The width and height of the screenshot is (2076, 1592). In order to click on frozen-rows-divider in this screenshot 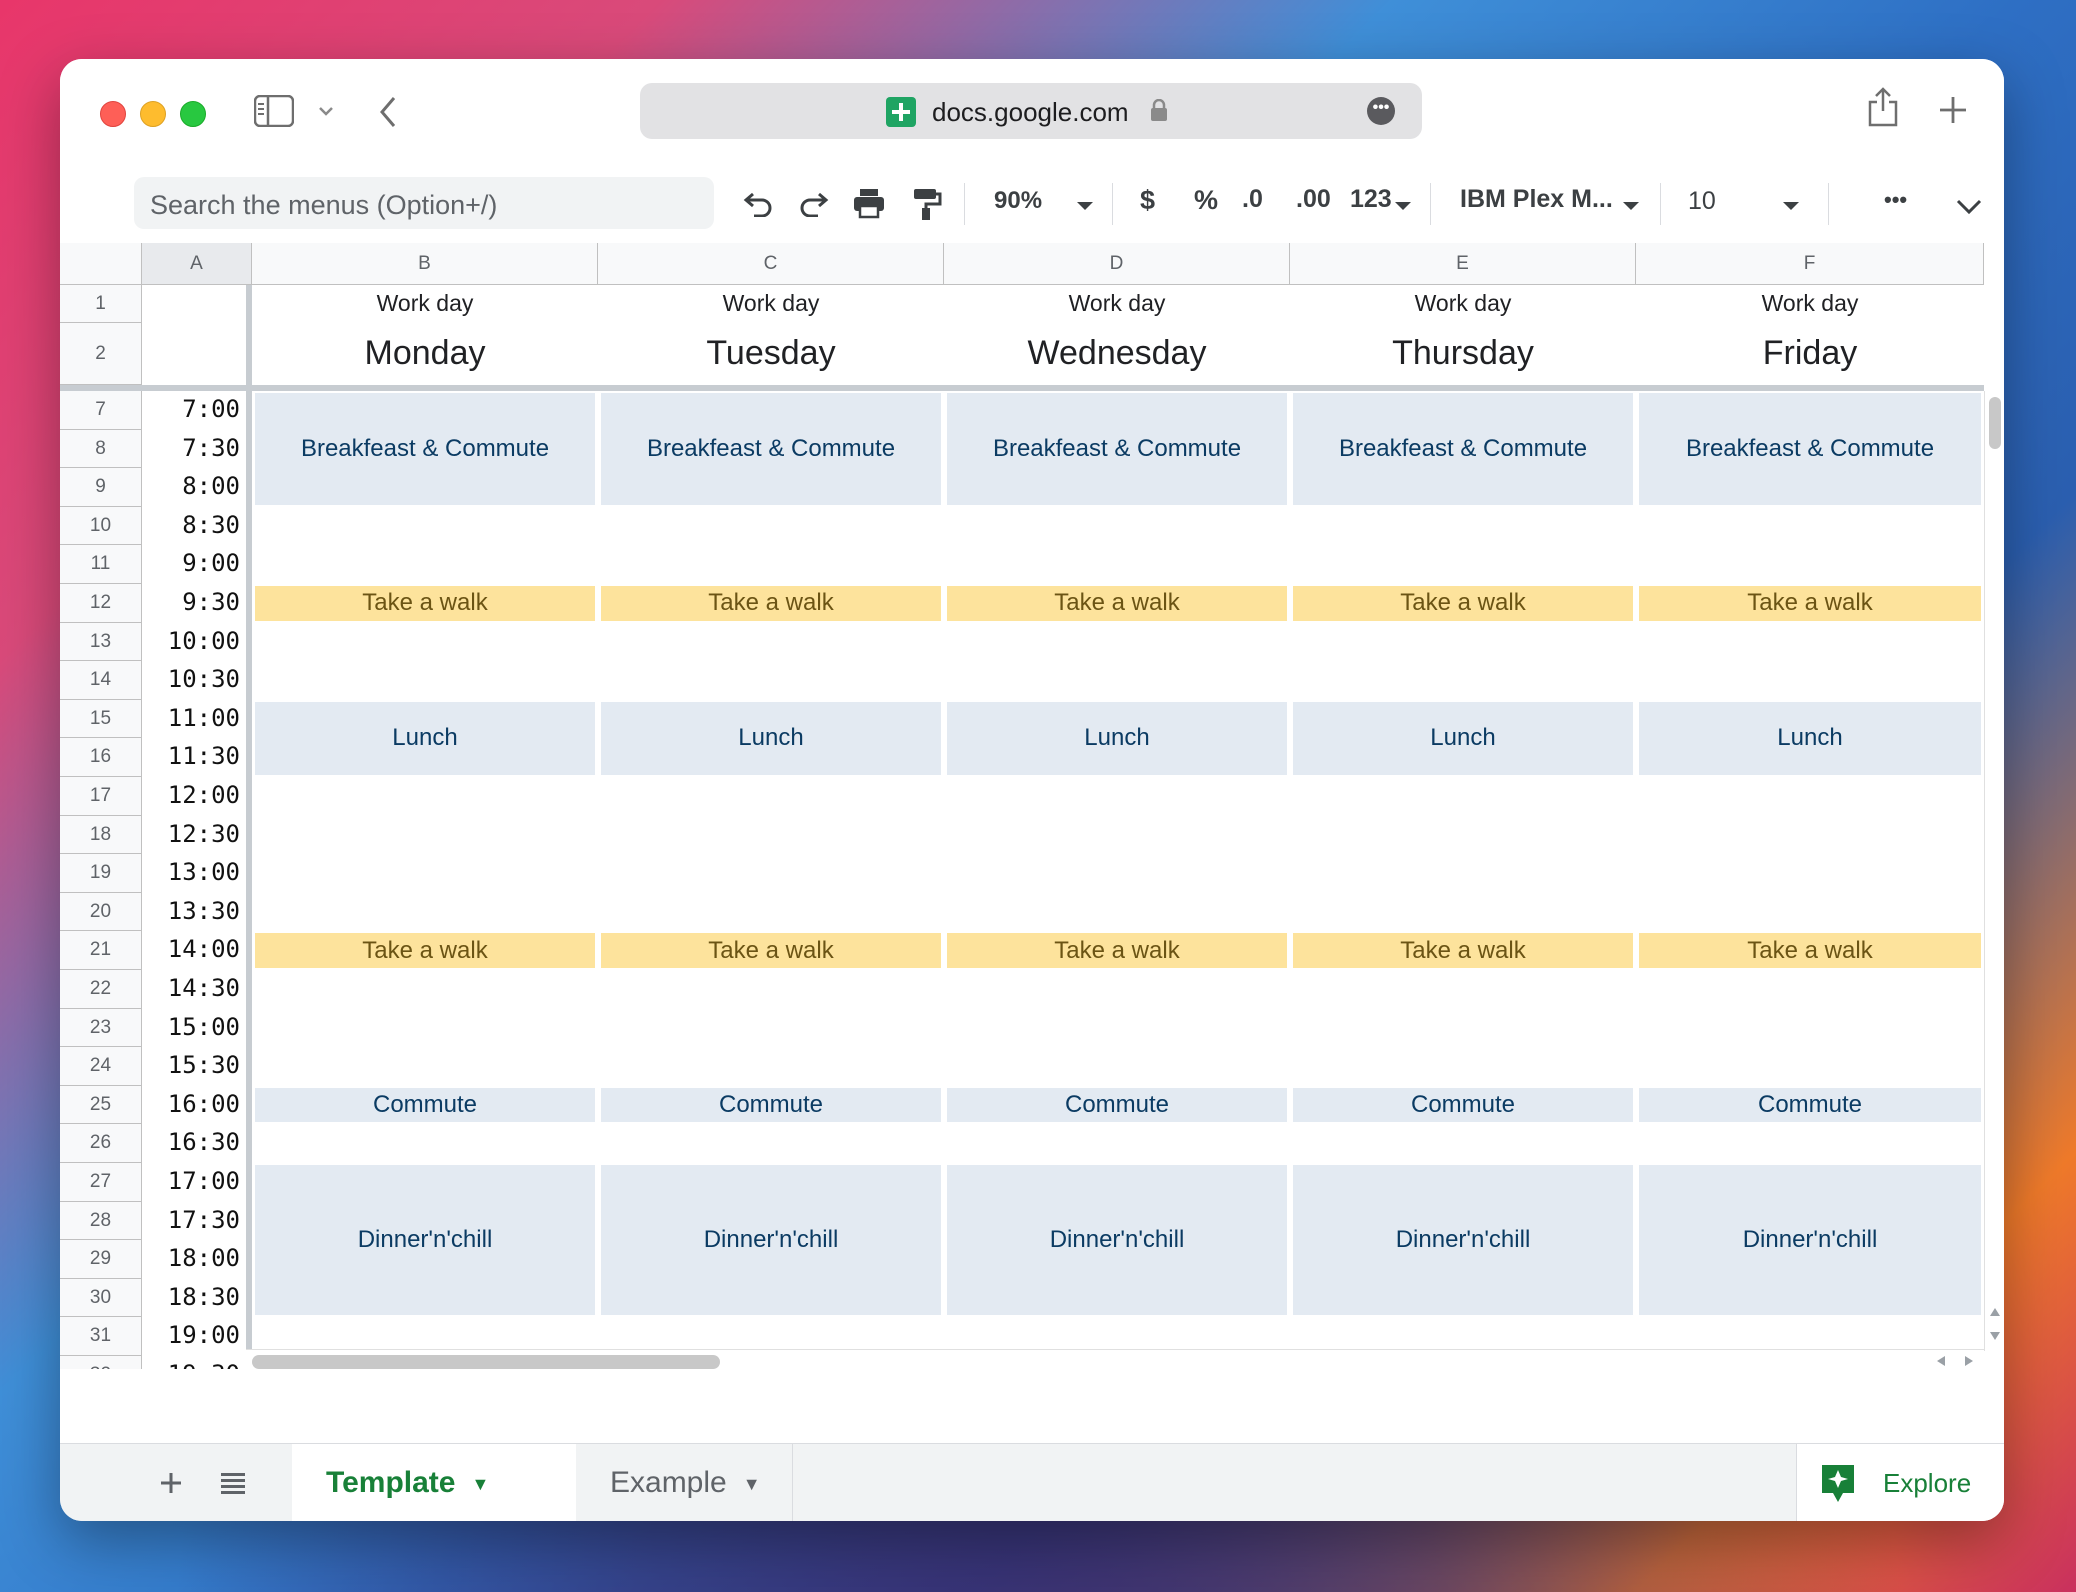, I will do `click(1022, 388)`.